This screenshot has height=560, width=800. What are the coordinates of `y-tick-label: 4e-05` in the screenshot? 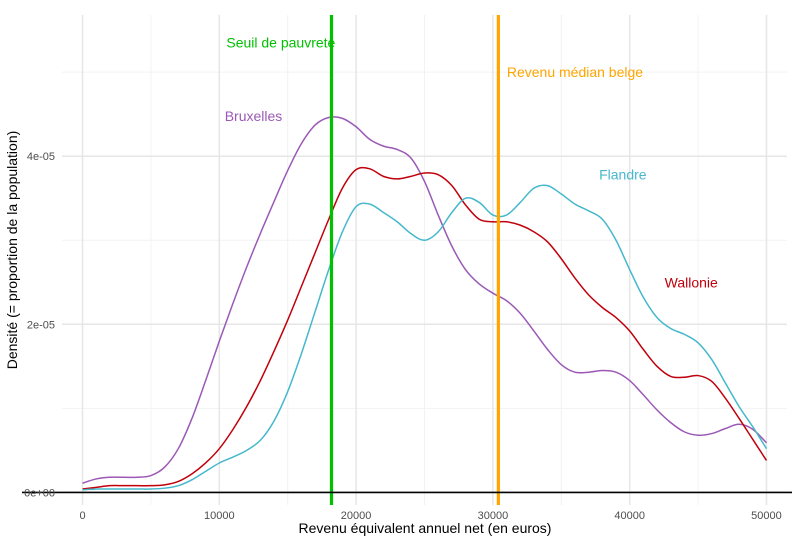 It's located at (41, 157).